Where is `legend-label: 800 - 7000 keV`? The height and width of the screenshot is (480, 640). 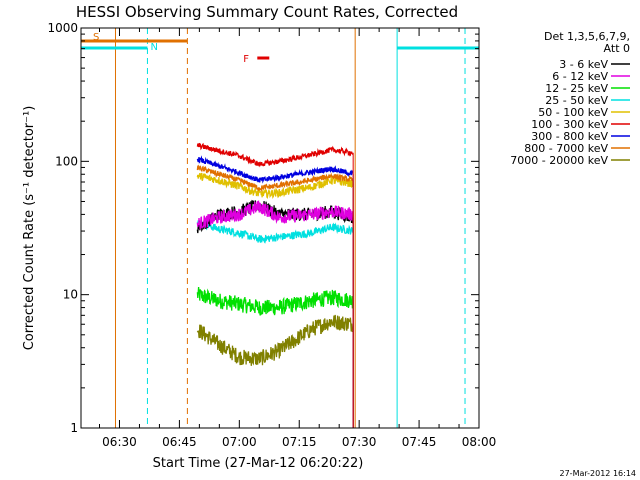 legend-label: 800 - 7000 keV is located at coordinates (566, 148).